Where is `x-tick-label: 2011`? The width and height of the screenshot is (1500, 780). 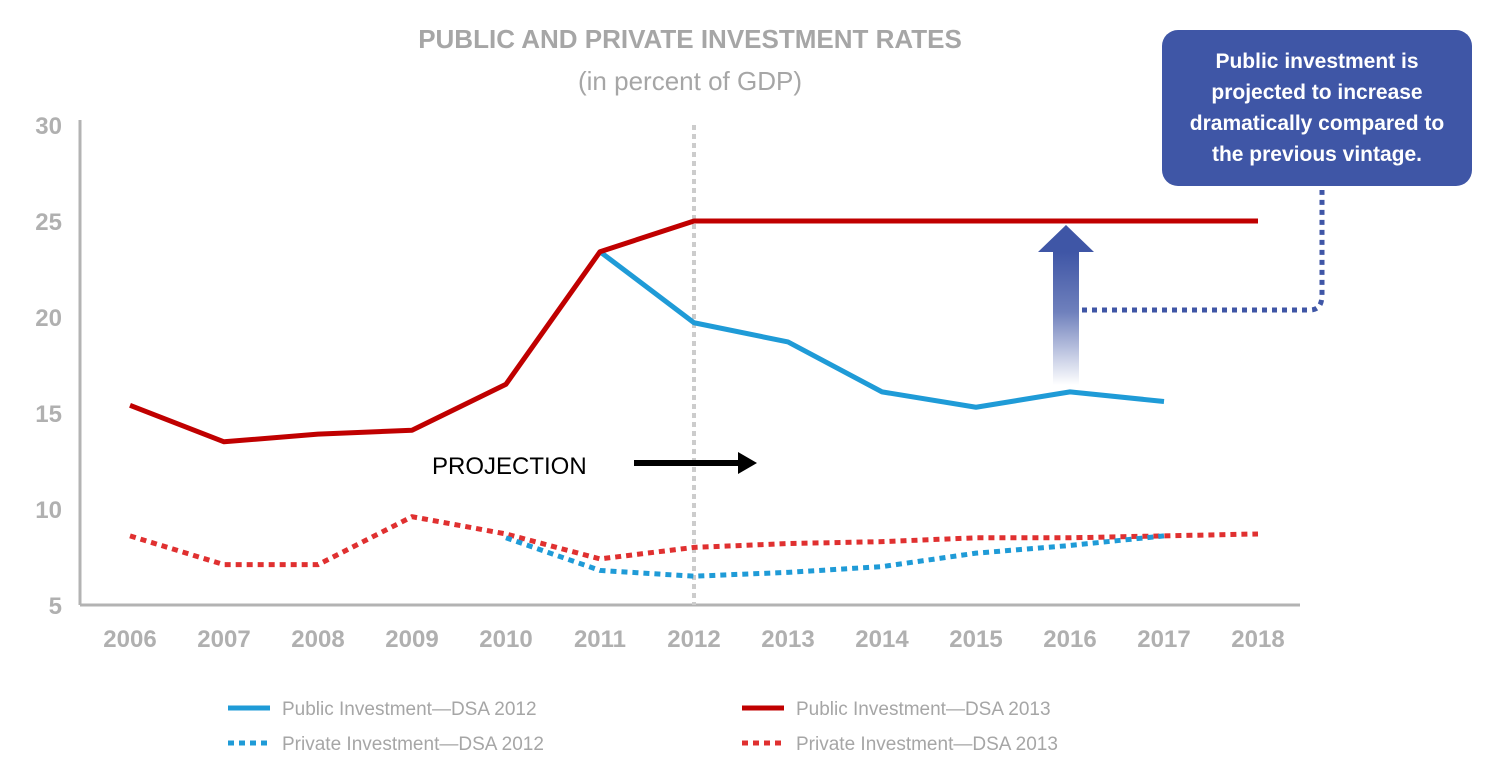 x-tick-label: 2011 is located at coordinates (600, 639).